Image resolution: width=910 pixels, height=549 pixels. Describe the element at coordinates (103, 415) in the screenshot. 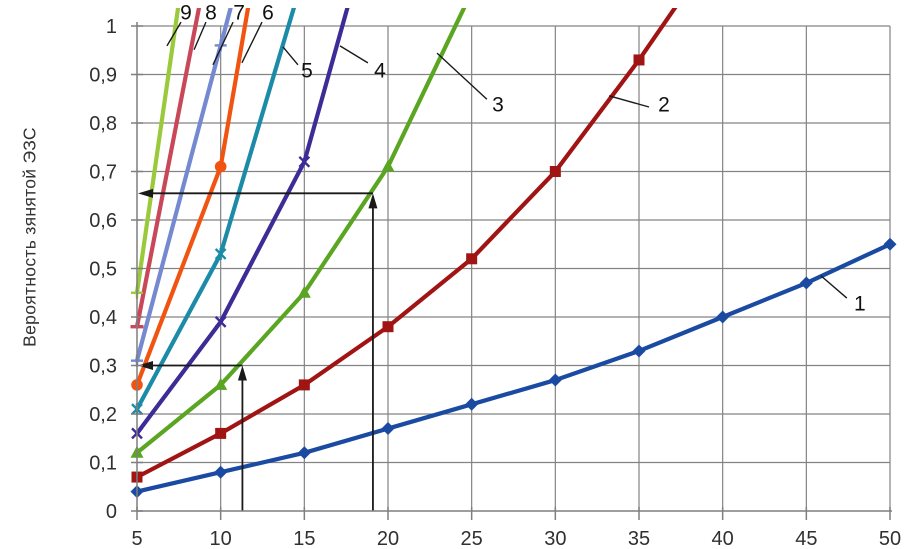

I see `y-tick-label: 0,2` at that location.